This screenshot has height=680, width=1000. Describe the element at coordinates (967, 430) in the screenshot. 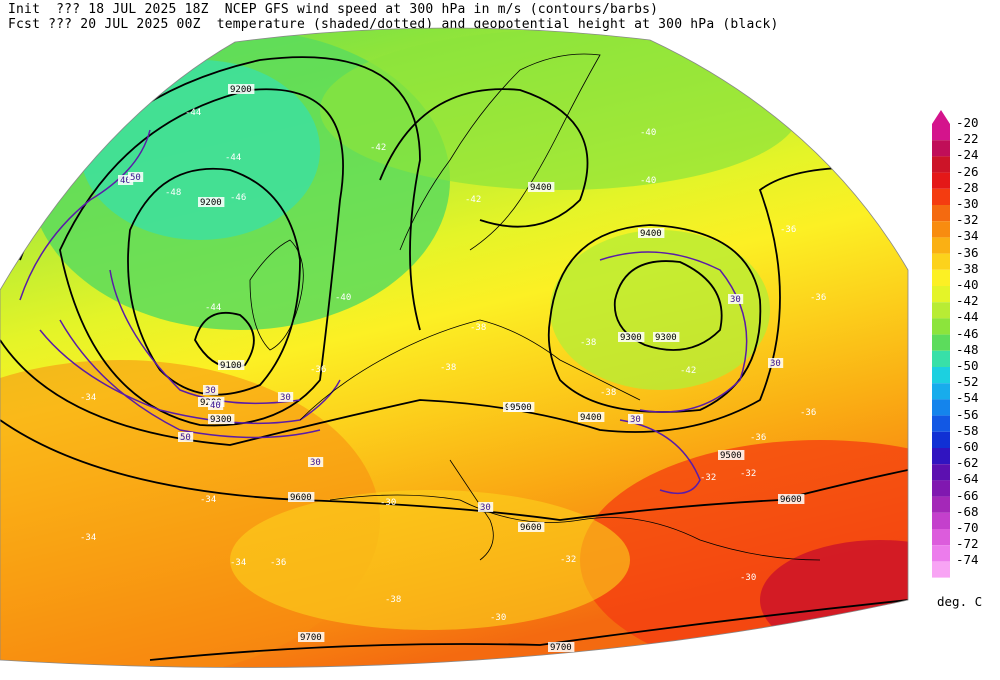

I see `colorbar-level-label: -58` at that location.